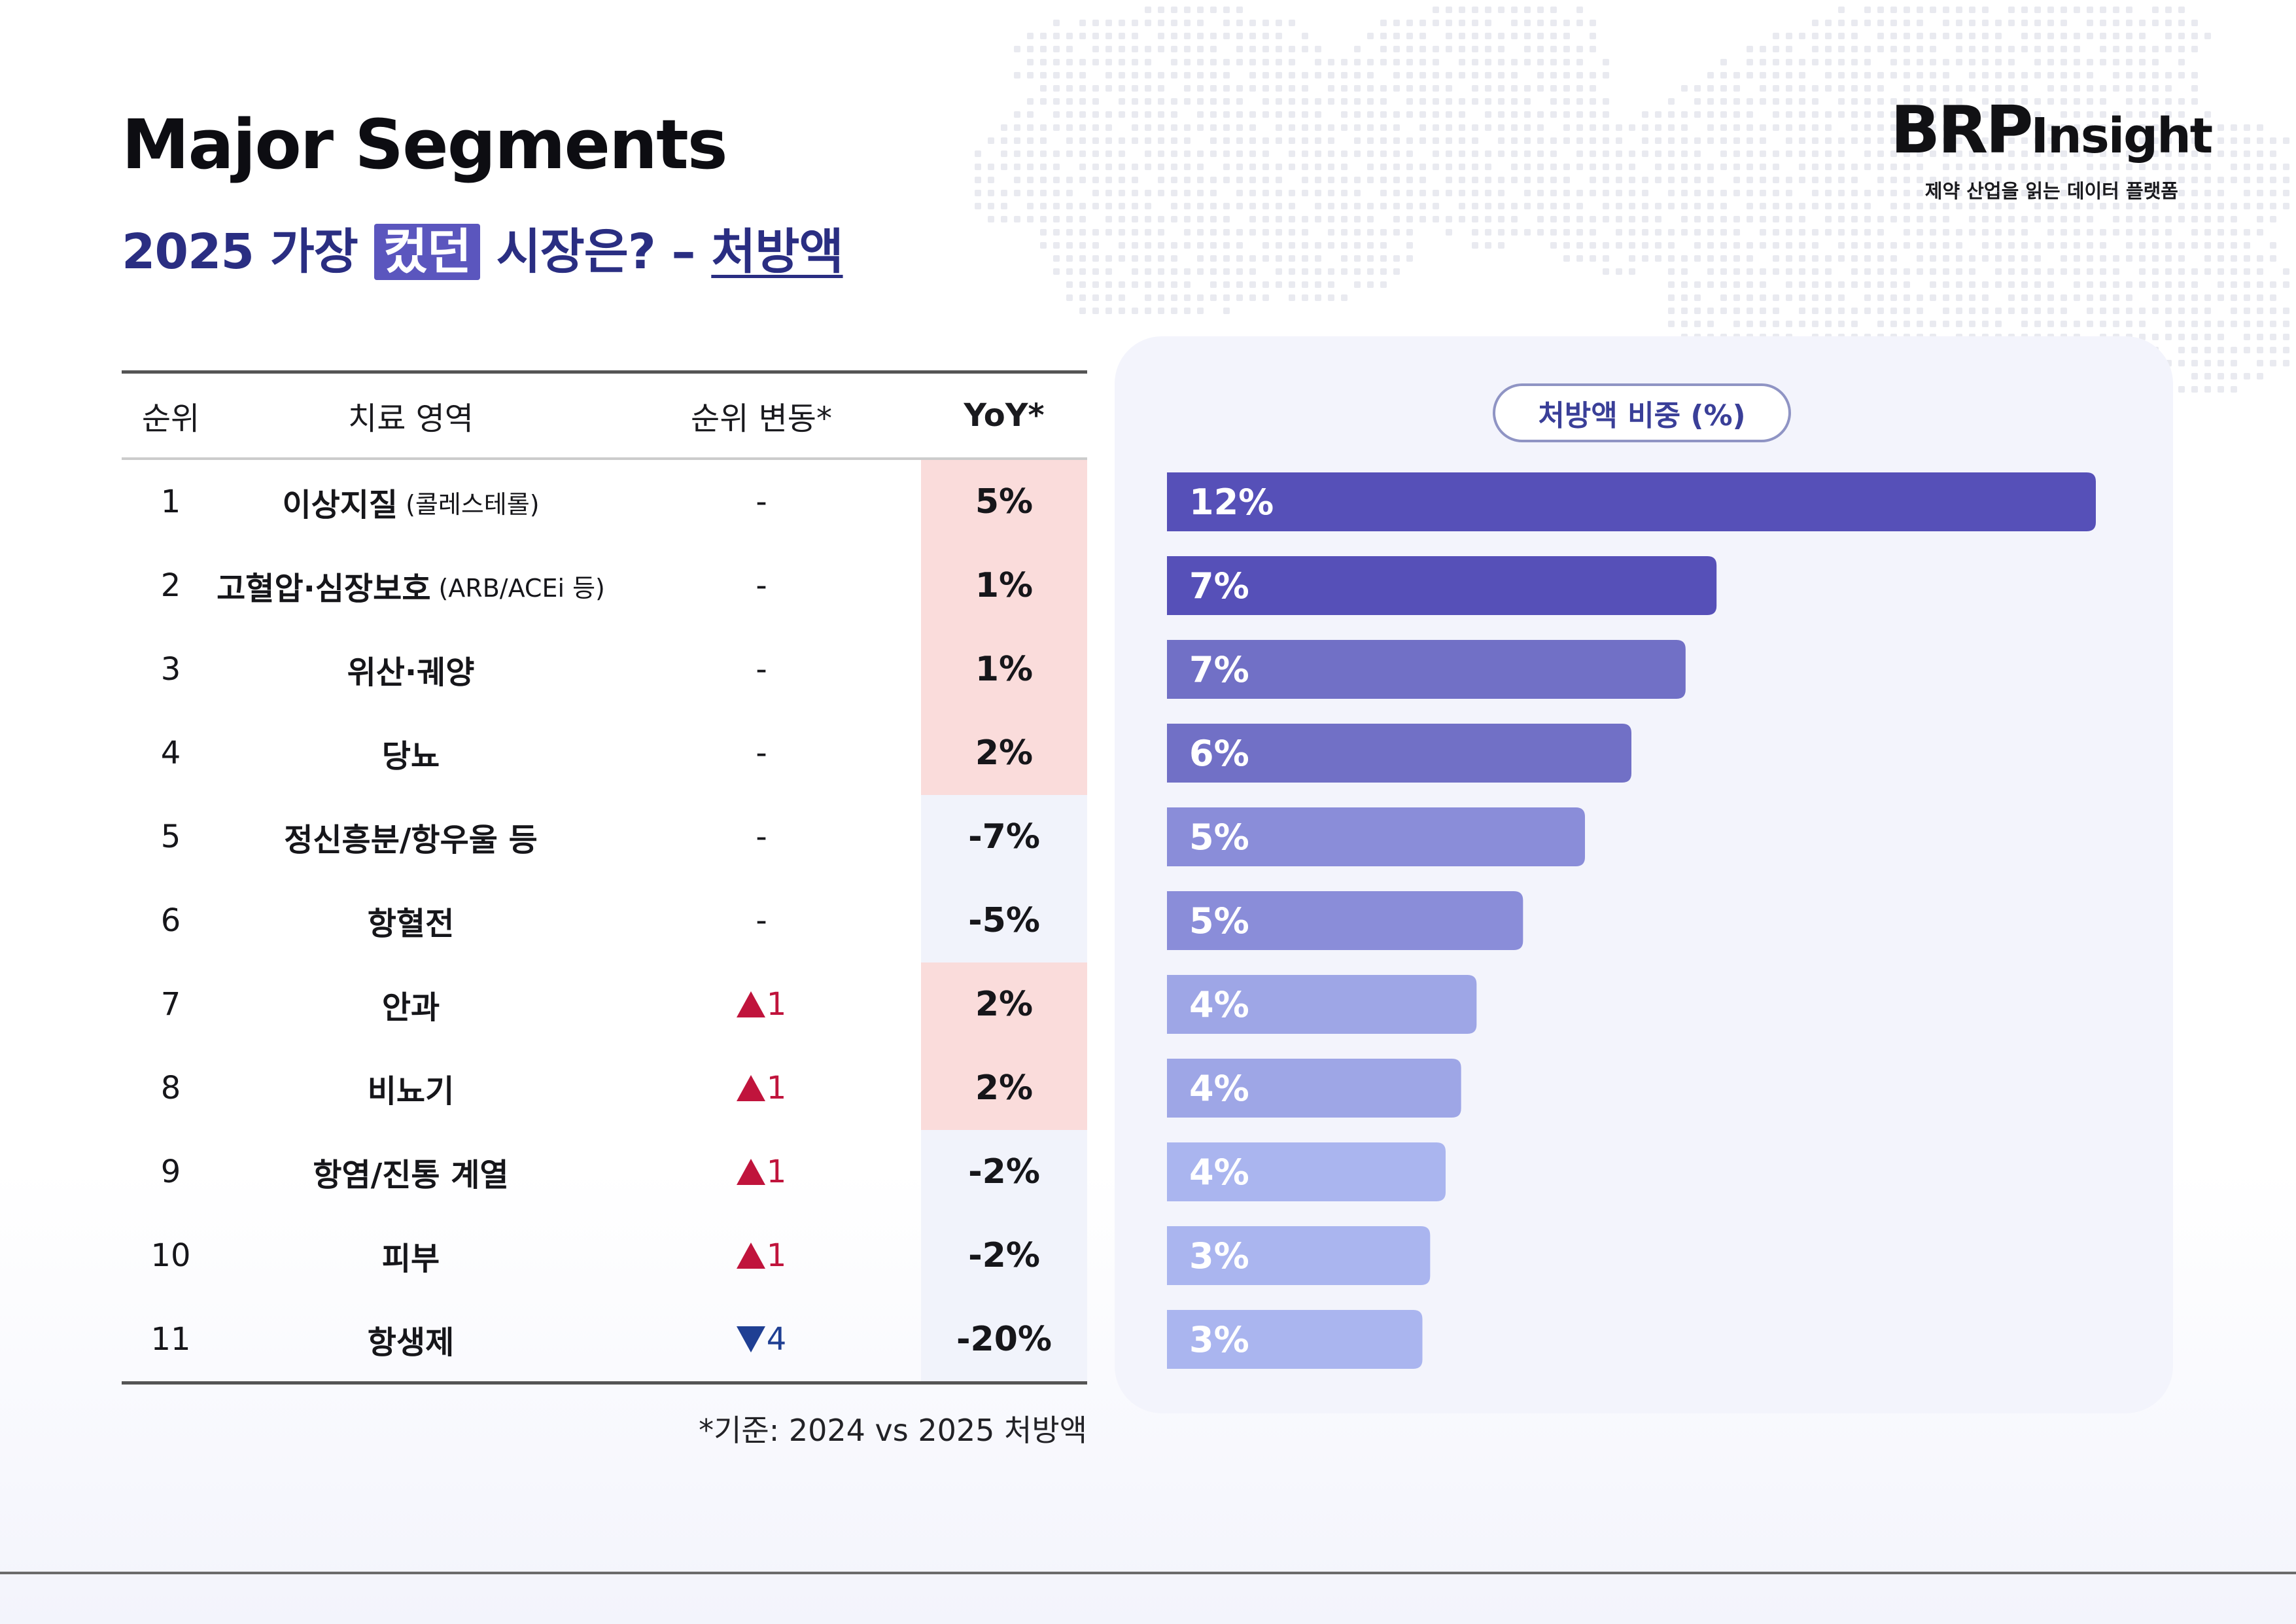  What do you see at coordinates (604, 1383) in the screenshot?
I see `table-bottom-rule` at bounding box center [604, 1383].